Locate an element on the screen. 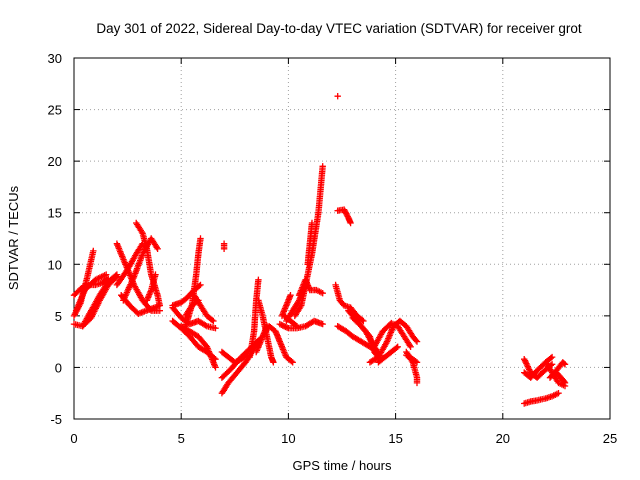 The height and width of the screenshot is (480, 640). x-axis-label: GPS time / hours is located at coordinates (342, 465).